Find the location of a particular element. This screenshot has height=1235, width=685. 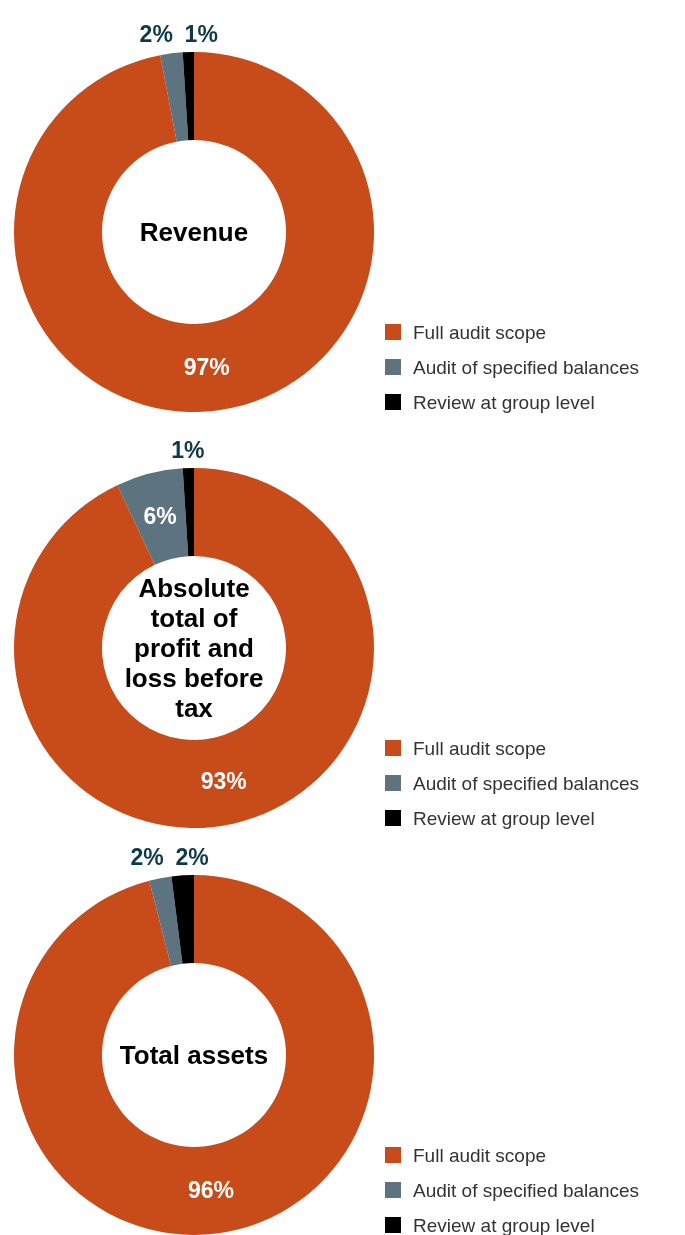

data-label: 97% is located at coordinates (206, 367).